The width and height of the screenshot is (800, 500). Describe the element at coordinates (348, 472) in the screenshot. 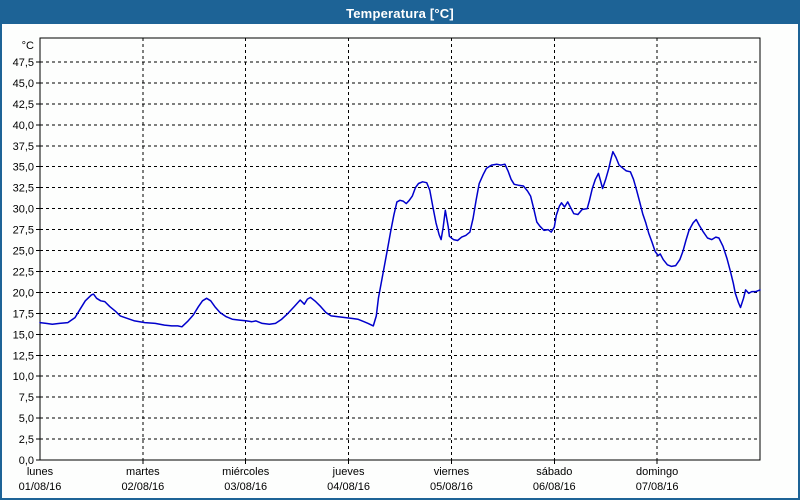

I see `x-day-name-label: jueves` at that location.